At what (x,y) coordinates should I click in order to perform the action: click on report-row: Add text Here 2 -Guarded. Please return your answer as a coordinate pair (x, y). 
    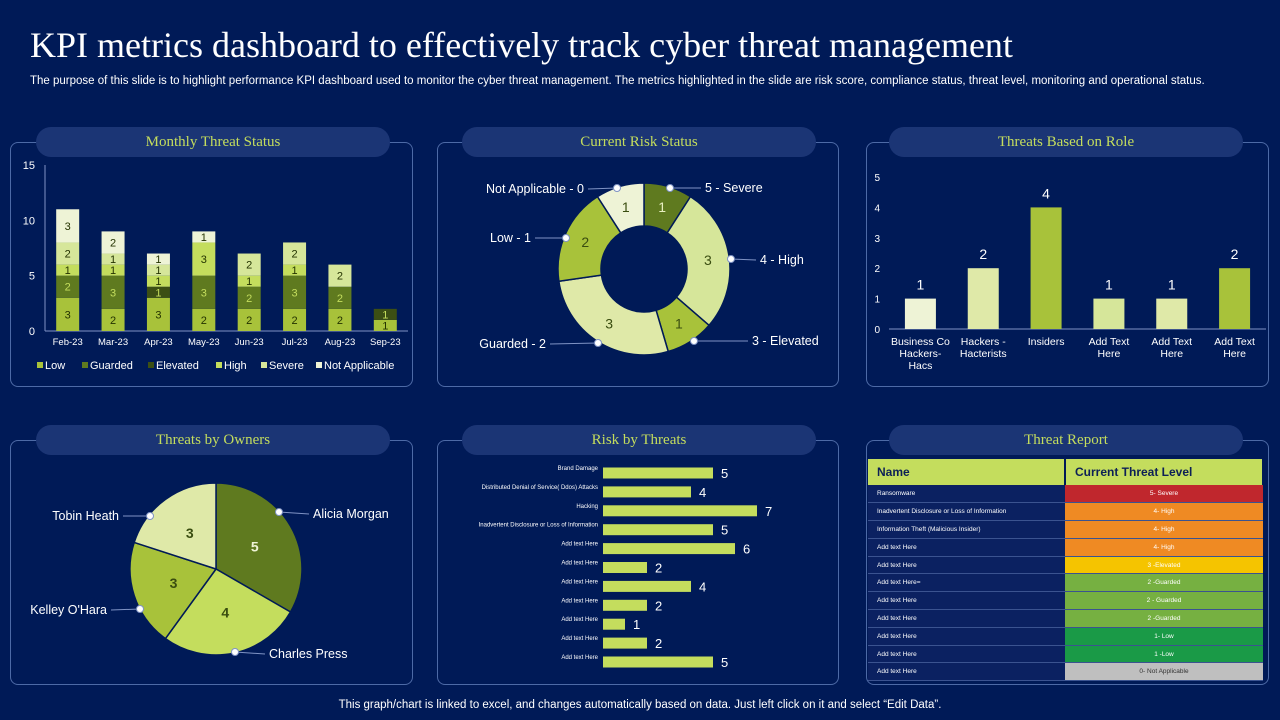
    Looking at the image, I should click on (1065, 618).